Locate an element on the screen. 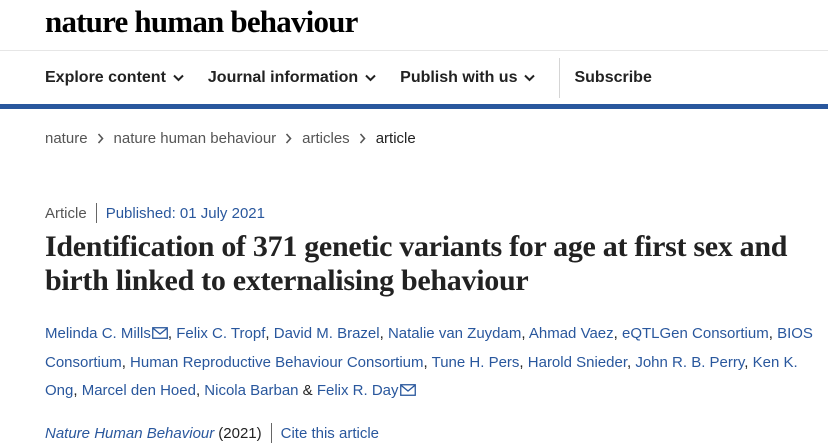 The height and width of the screenshot is (448, 828). author-link: Marcel den Hoed is located at coordinates (138, 390).